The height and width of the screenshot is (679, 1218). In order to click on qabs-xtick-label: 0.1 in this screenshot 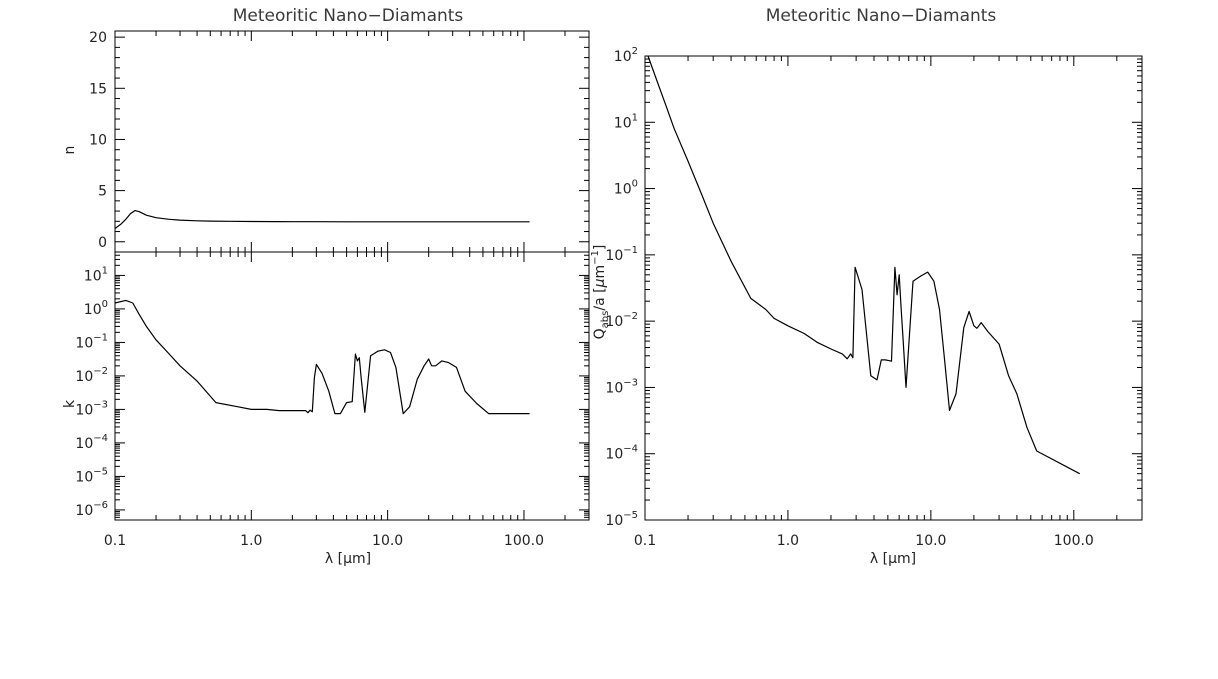, I will do `click(645, 541)`.